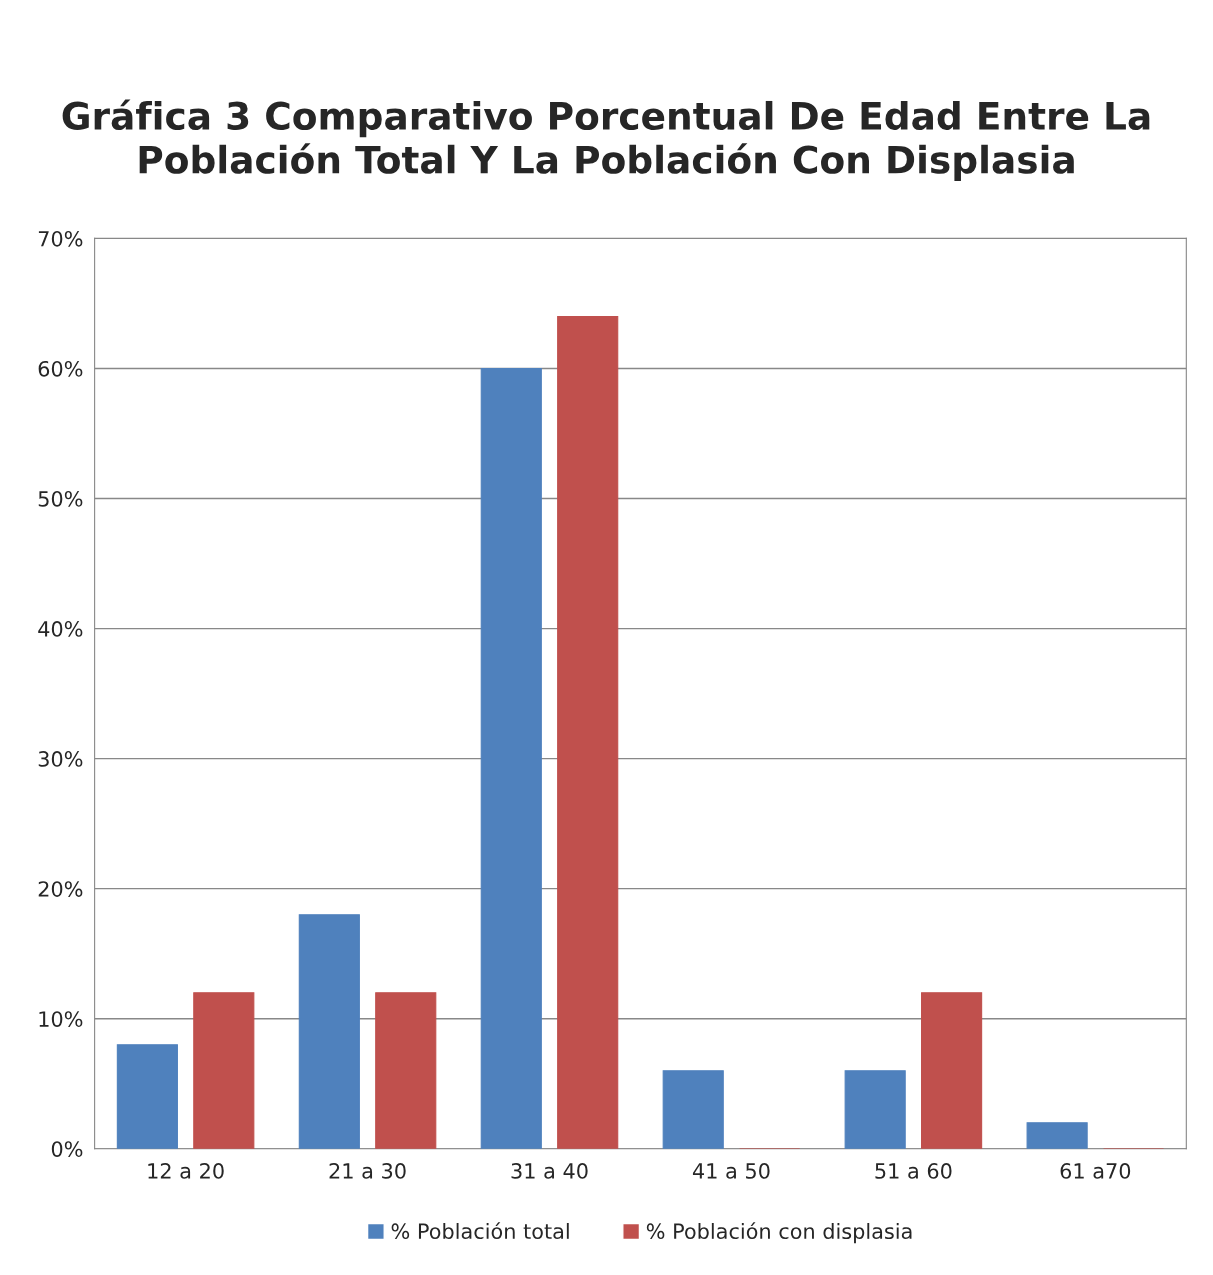 Image resolution: width=1213 pixels, height=1275 pixels. What do you see at coordinates (60, 498) in the screenshot?
I see `y-tick-label: 50%` at bounding box center [60, 498].